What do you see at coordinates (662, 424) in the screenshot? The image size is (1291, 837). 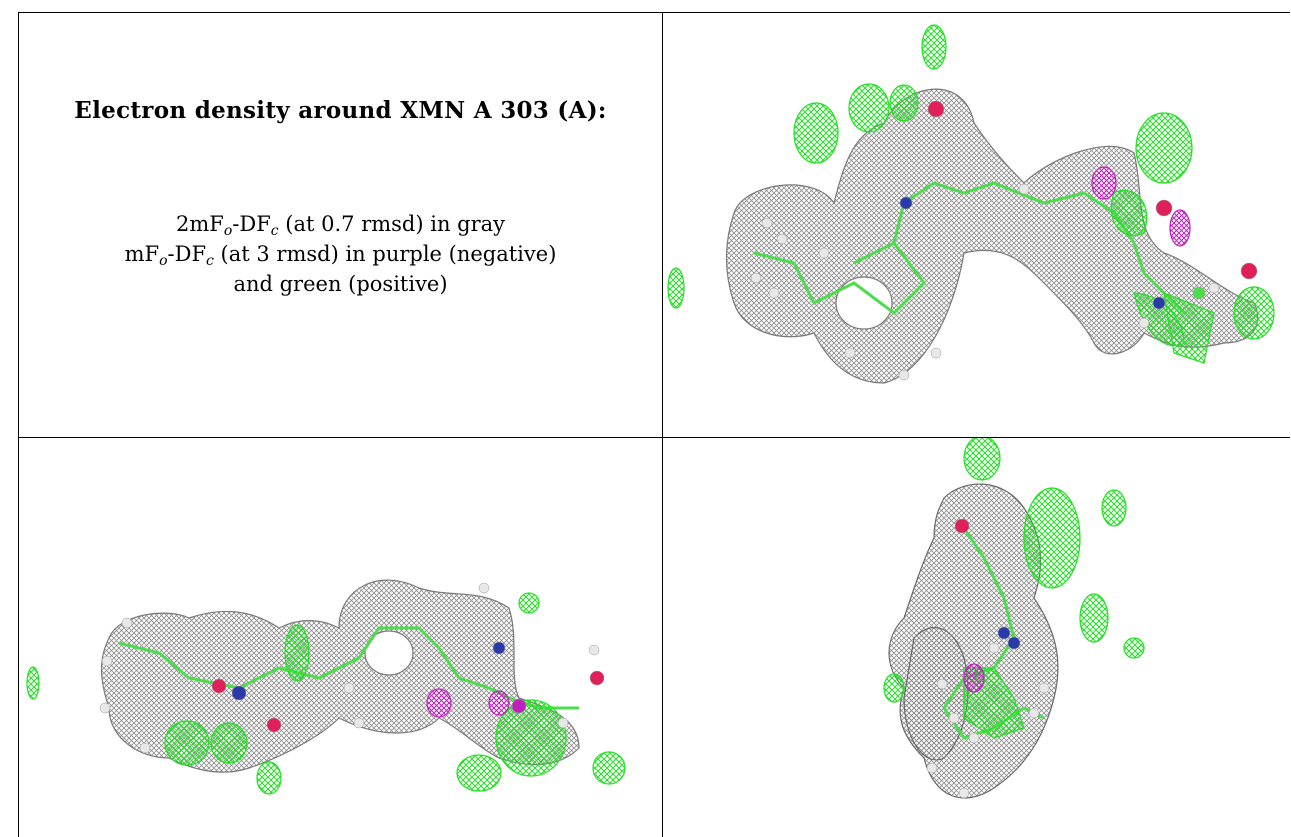 I see `table-column-divider` at bounding box center [662, 424].